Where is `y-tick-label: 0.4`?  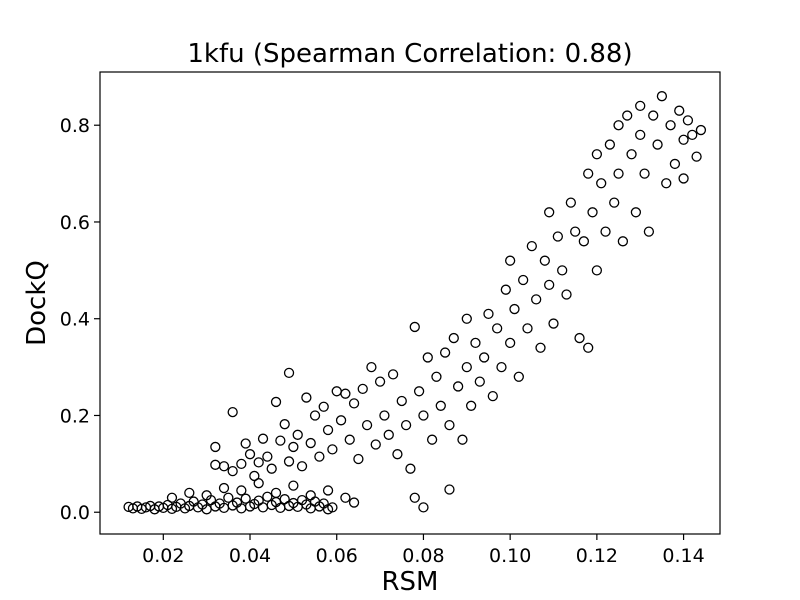
y-tick-label: 0.4 is located at coordinates (75, 320).